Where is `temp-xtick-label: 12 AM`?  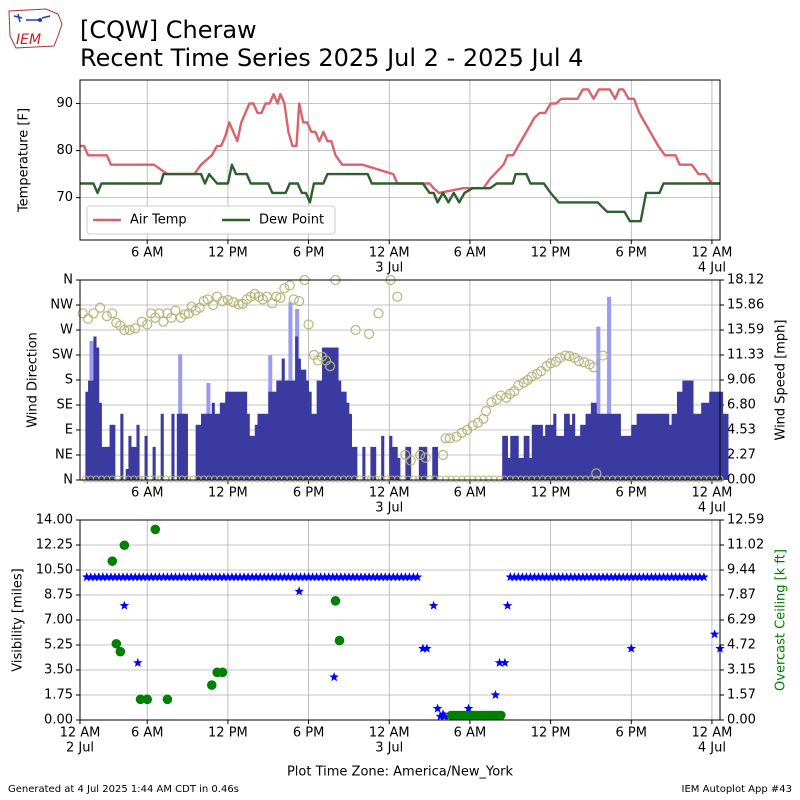
temp-xtick-label: 12 AM is located at coordinates (389, 253).